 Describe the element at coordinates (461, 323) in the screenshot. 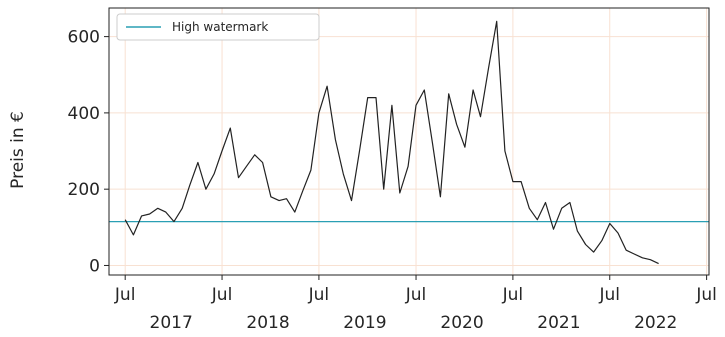

I see `x-tick-year-label: 2020` at that location.